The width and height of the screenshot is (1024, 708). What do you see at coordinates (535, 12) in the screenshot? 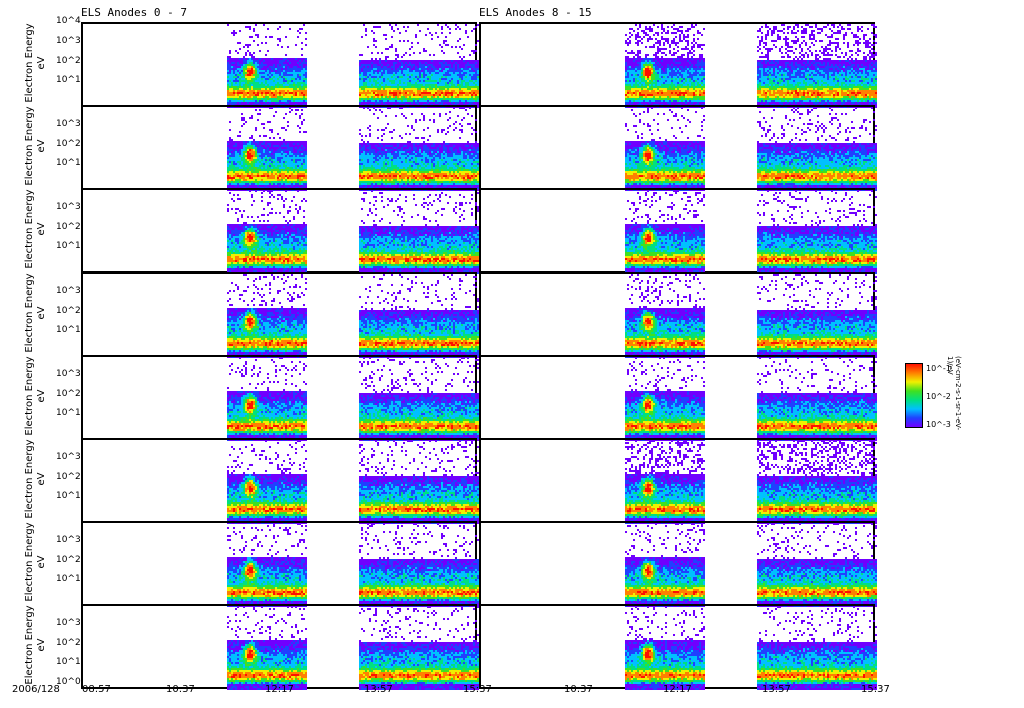
I see `right-column-title: ELS Anodes 8 - 15` at bounding box center [535, 12].